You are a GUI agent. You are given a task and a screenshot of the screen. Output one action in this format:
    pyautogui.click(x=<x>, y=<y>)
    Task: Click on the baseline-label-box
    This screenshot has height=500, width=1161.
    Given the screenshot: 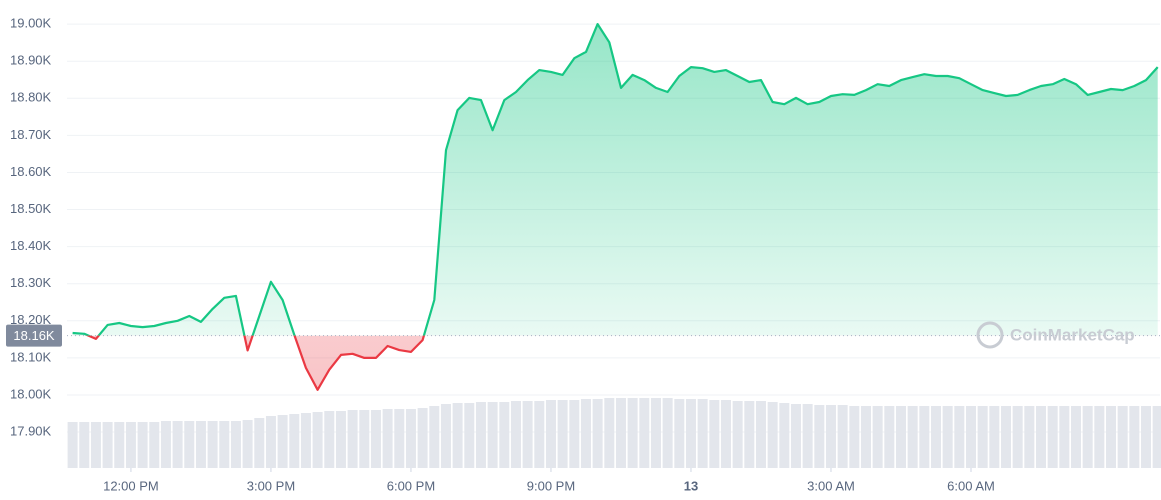 What is the action you would take?
    pyautogui.click(x=34, y=335)
    